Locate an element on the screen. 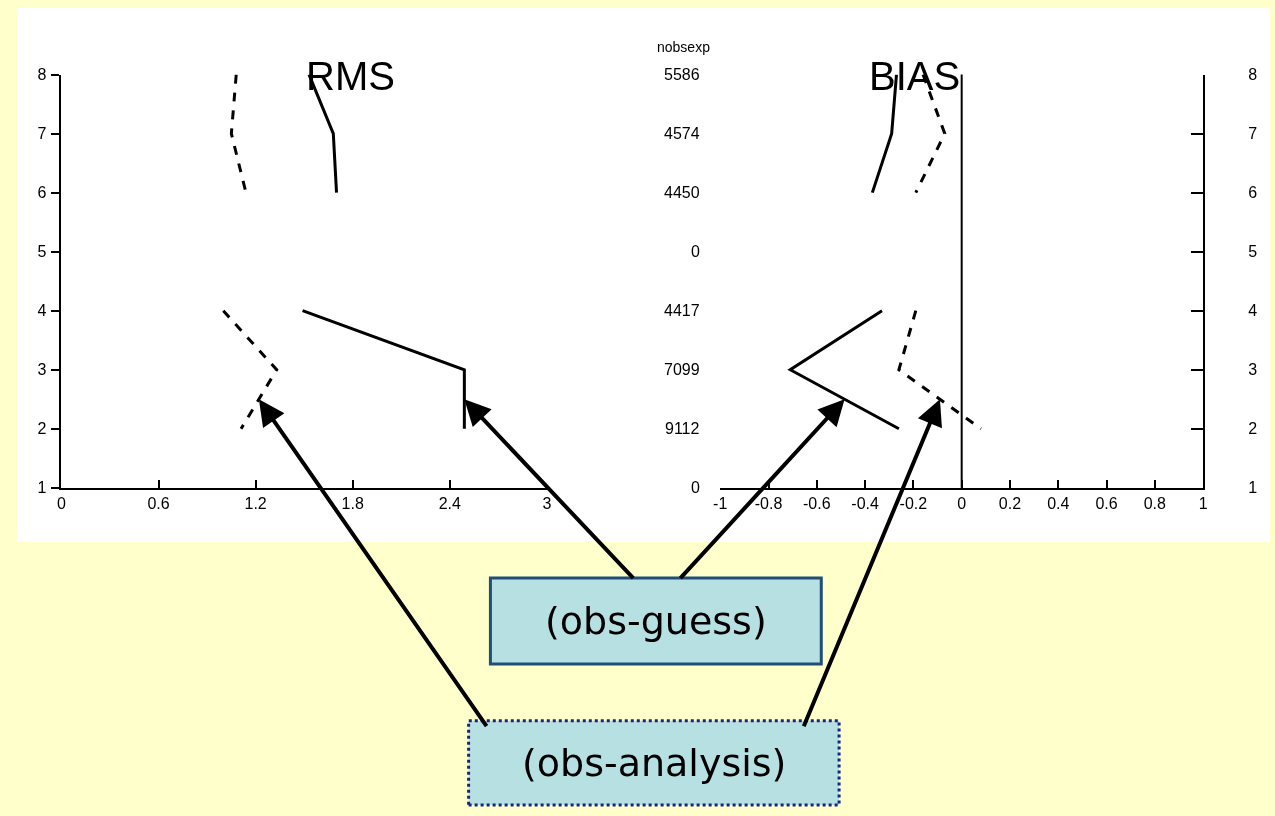  x-tick-label: -1 is located at coordinates (720, 503).